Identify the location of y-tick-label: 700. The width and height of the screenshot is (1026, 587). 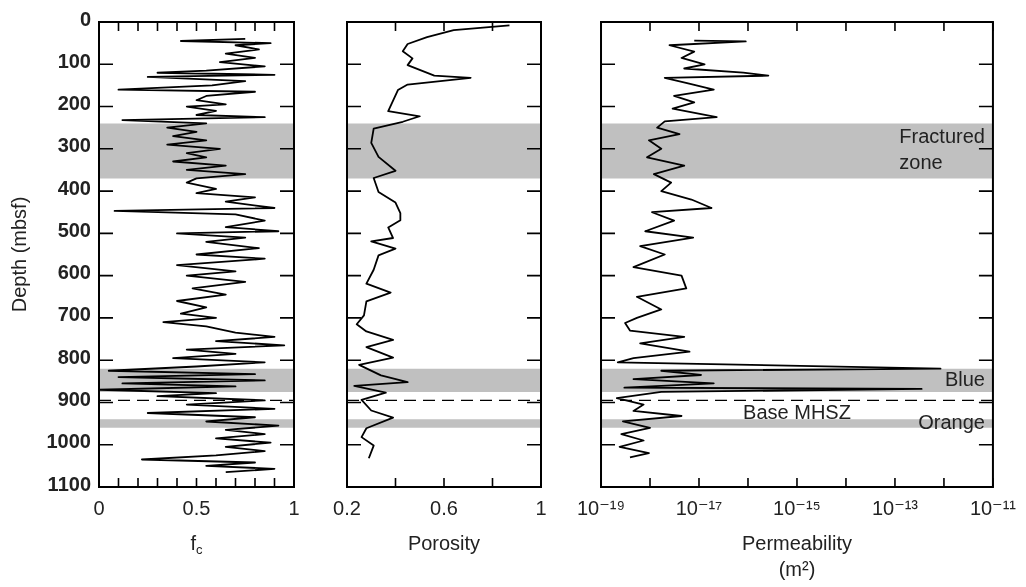
(74, 314).